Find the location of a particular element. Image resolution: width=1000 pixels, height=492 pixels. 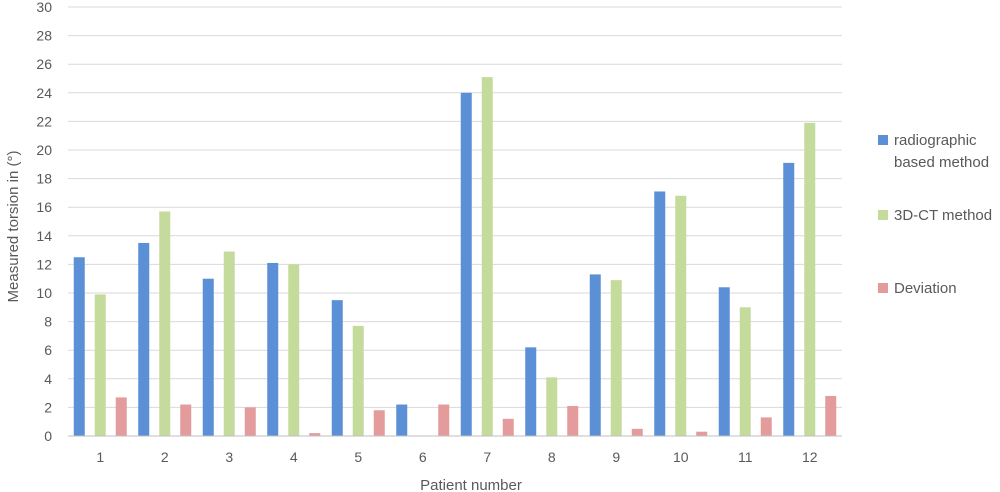

legend-label: radiographic is located at coordinates (935, 140).